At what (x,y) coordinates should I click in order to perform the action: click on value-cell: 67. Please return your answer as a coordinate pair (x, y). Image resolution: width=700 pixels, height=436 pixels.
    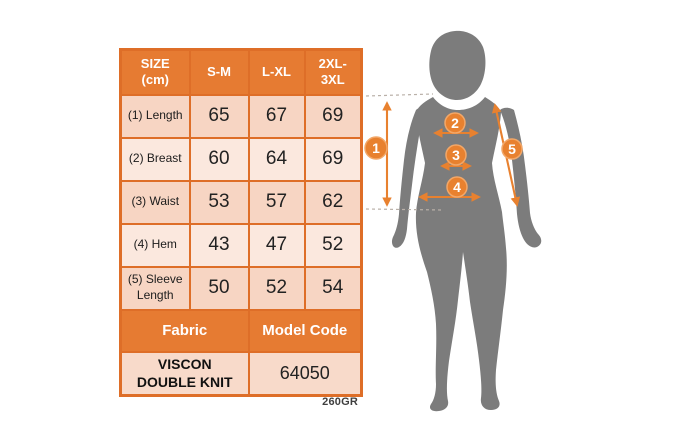
    Looking at the image, I should click on (276, 116).